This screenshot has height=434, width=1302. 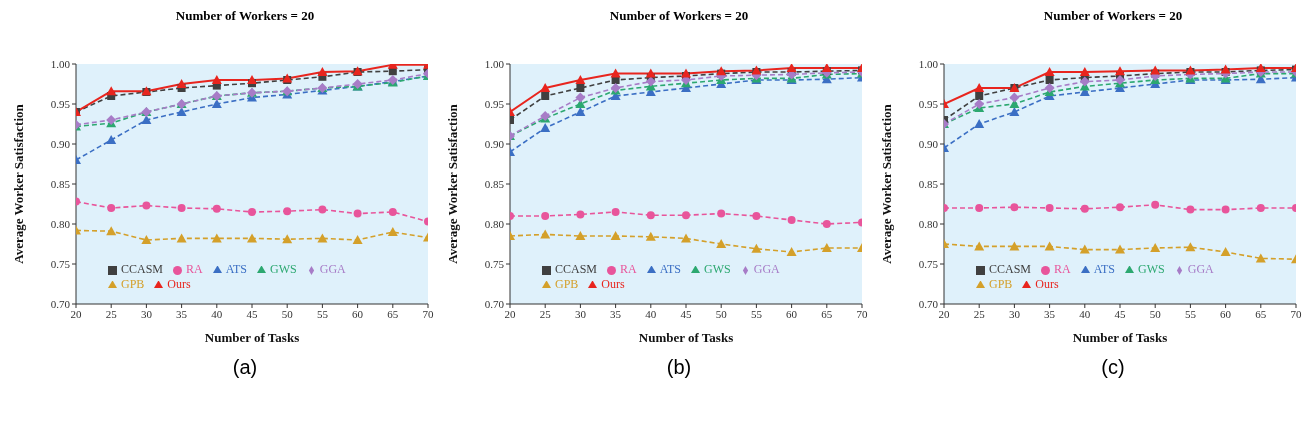 What do you see at coordinates (179, 284) in the screenshot?
I see `legend-label: Ours` at bounding box center [179, 284].